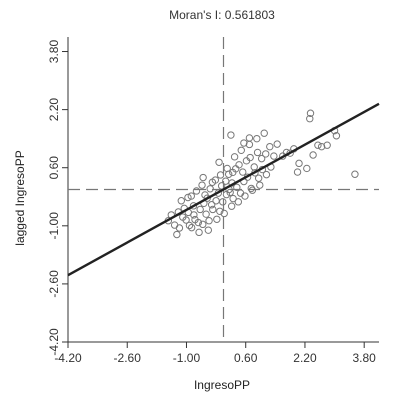  Describe the element at coordinates (222, 385) in the screenshot. I see `x-axis-label: IngresoPP` at that location.